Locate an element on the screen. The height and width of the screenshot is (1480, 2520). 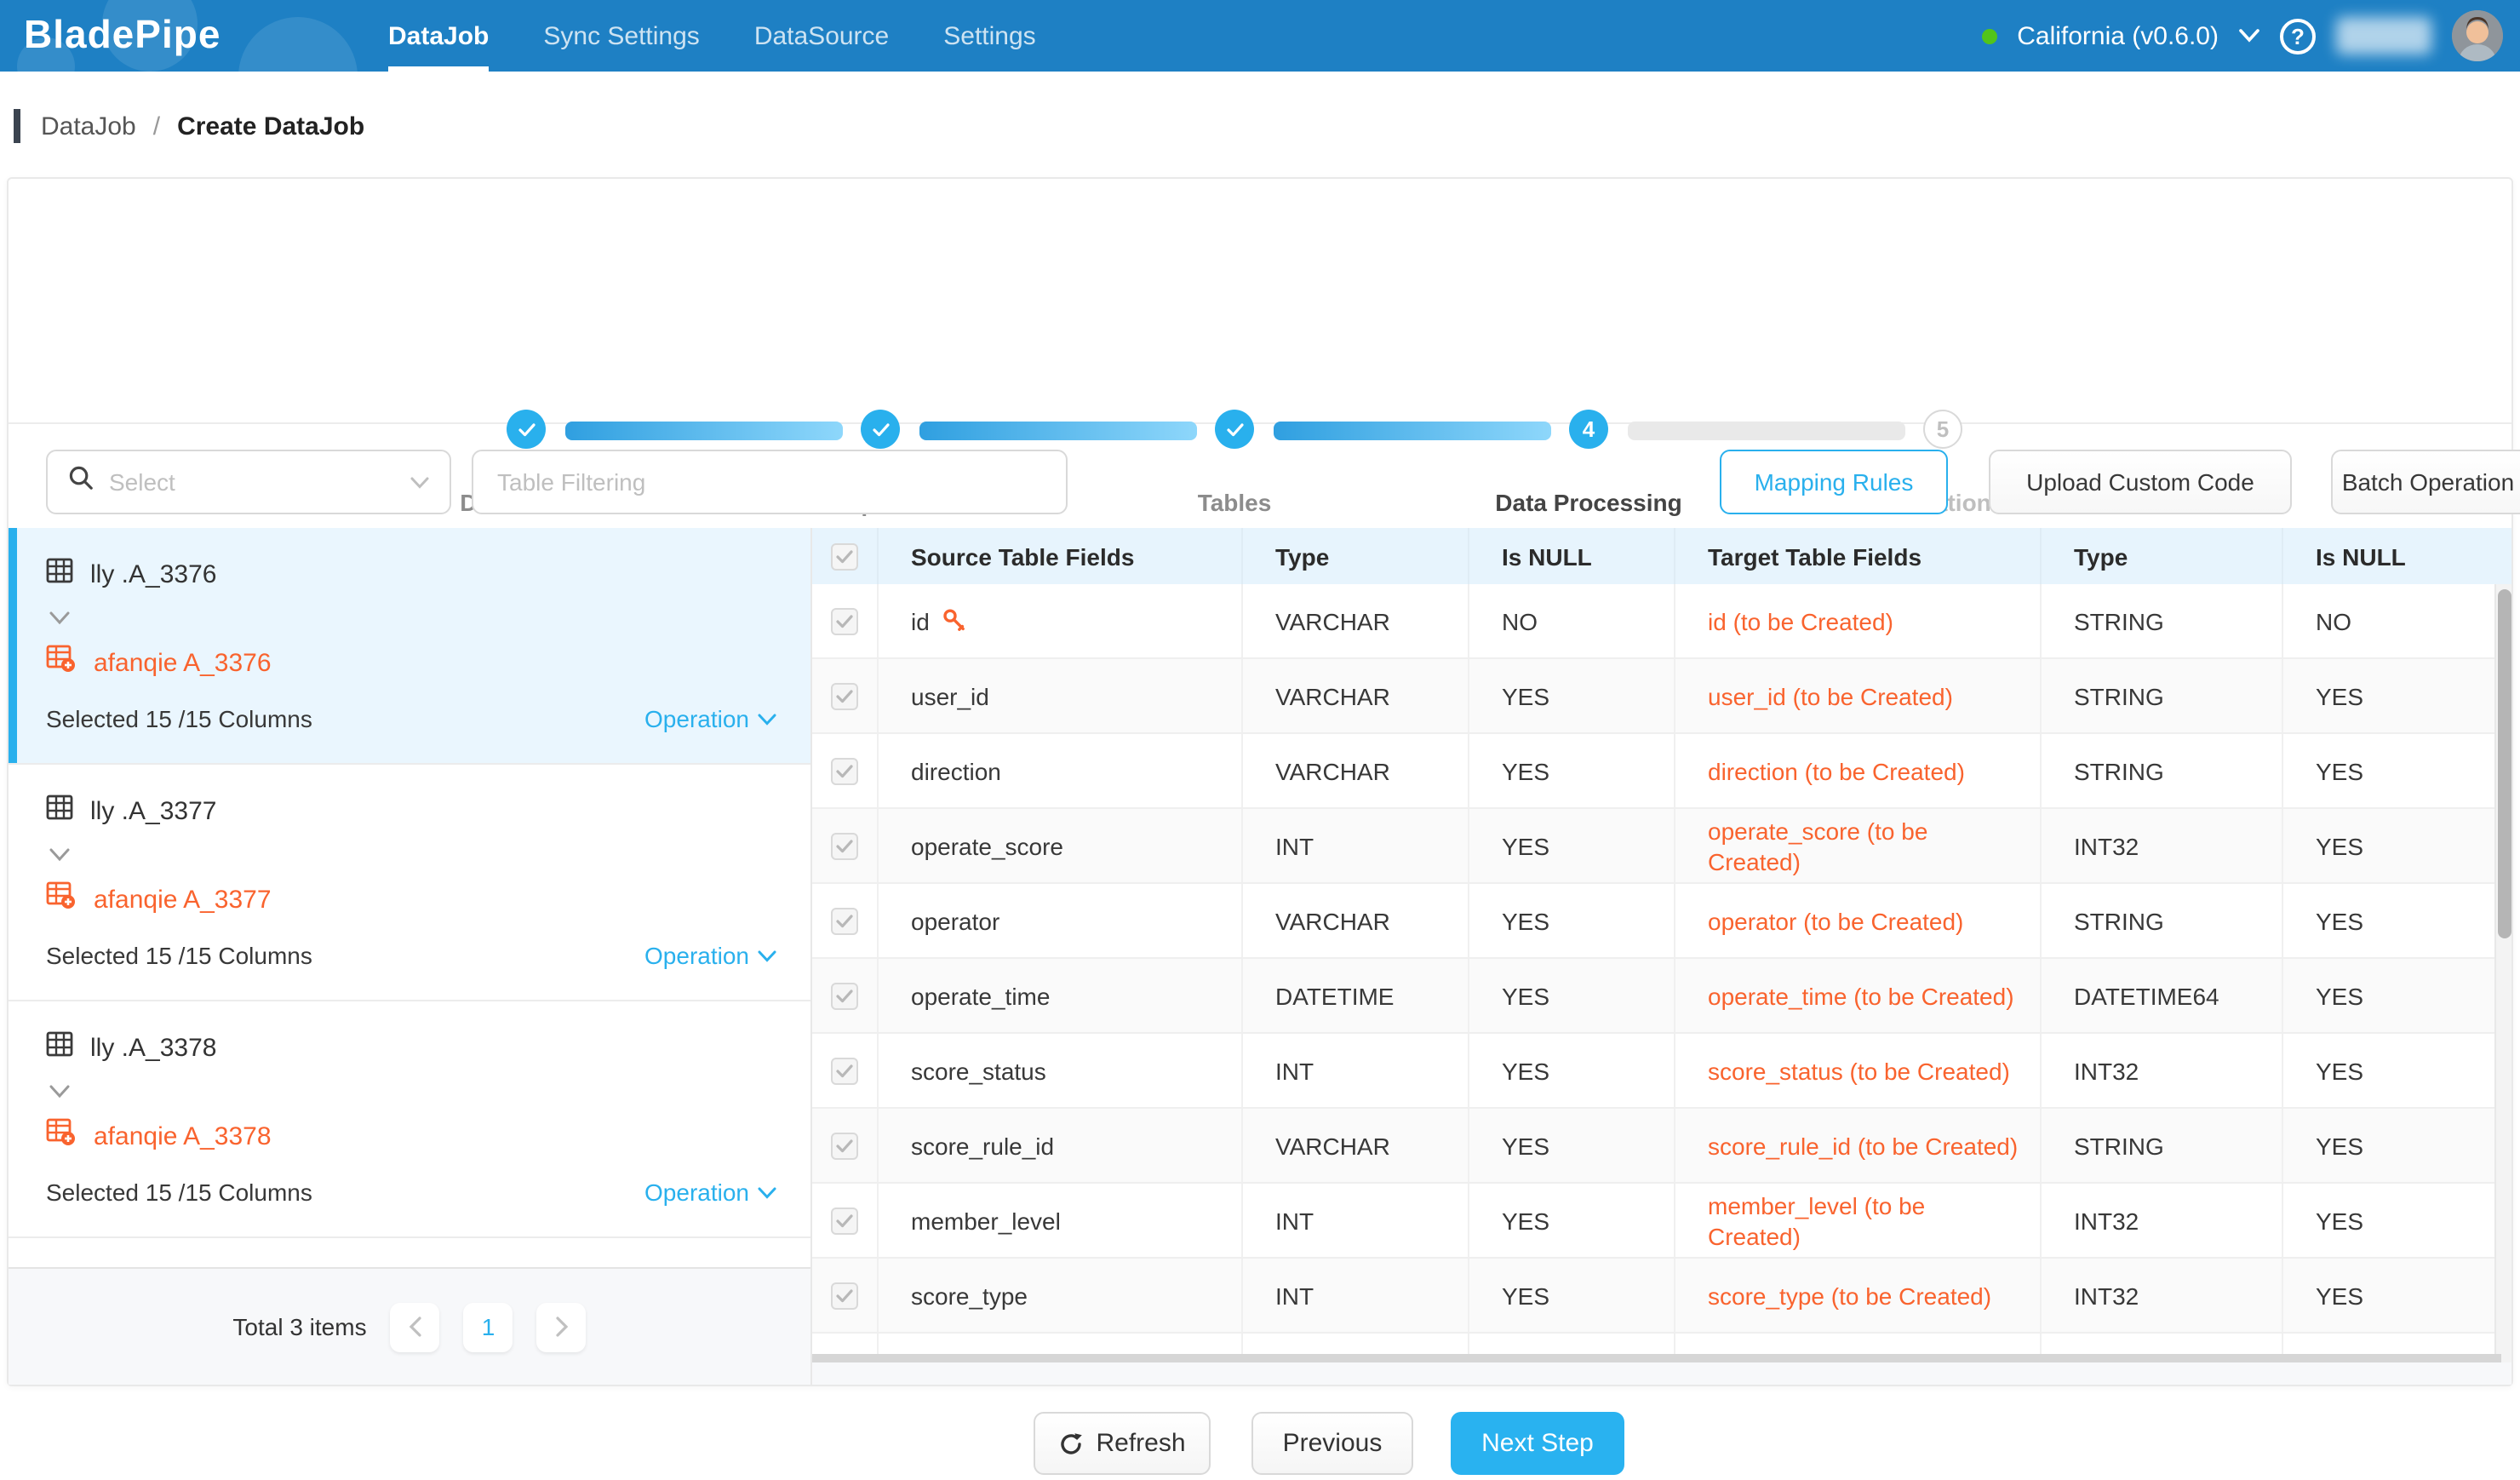
wizard-footer: Refresh Previous Next Step is located at coordinates (1260, 1446).